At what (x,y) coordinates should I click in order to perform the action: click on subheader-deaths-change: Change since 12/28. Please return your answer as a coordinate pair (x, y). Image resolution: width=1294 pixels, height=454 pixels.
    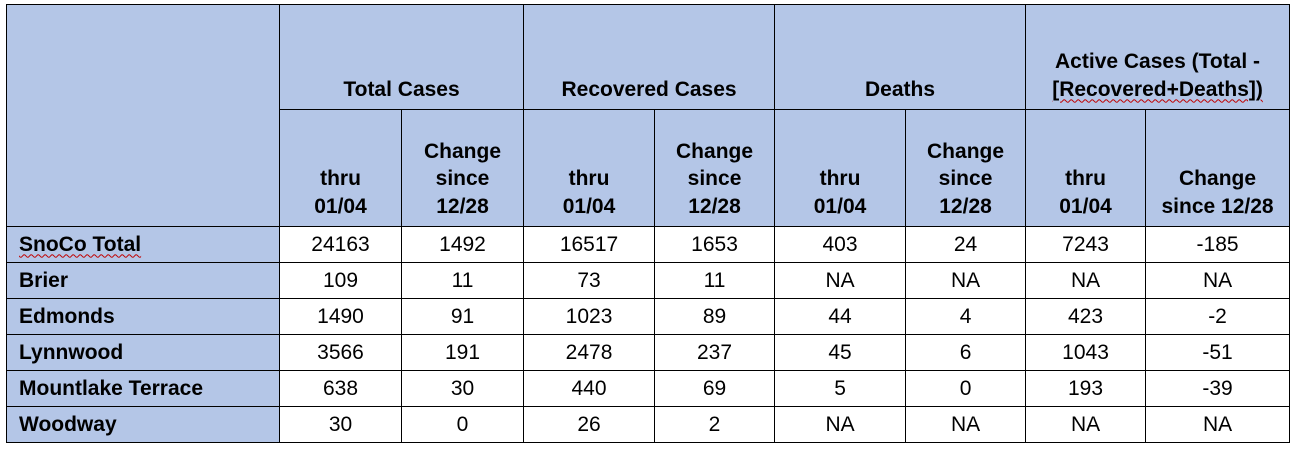
    Looking at the image, I should click on (966, 168).